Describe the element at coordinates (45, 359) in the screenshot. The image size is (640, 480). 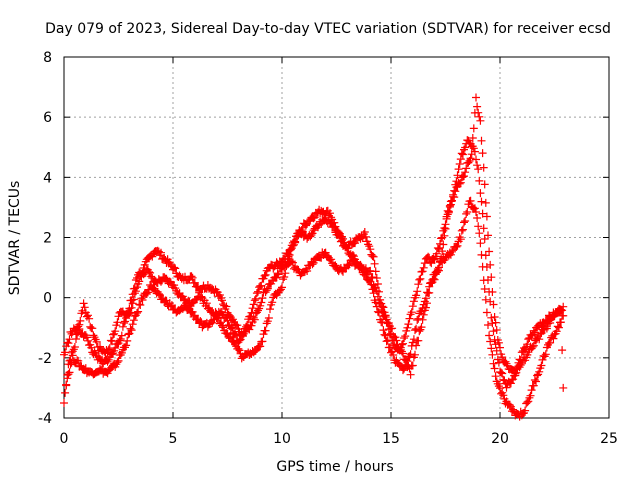
I see `y-tick-label: -2` at that location.